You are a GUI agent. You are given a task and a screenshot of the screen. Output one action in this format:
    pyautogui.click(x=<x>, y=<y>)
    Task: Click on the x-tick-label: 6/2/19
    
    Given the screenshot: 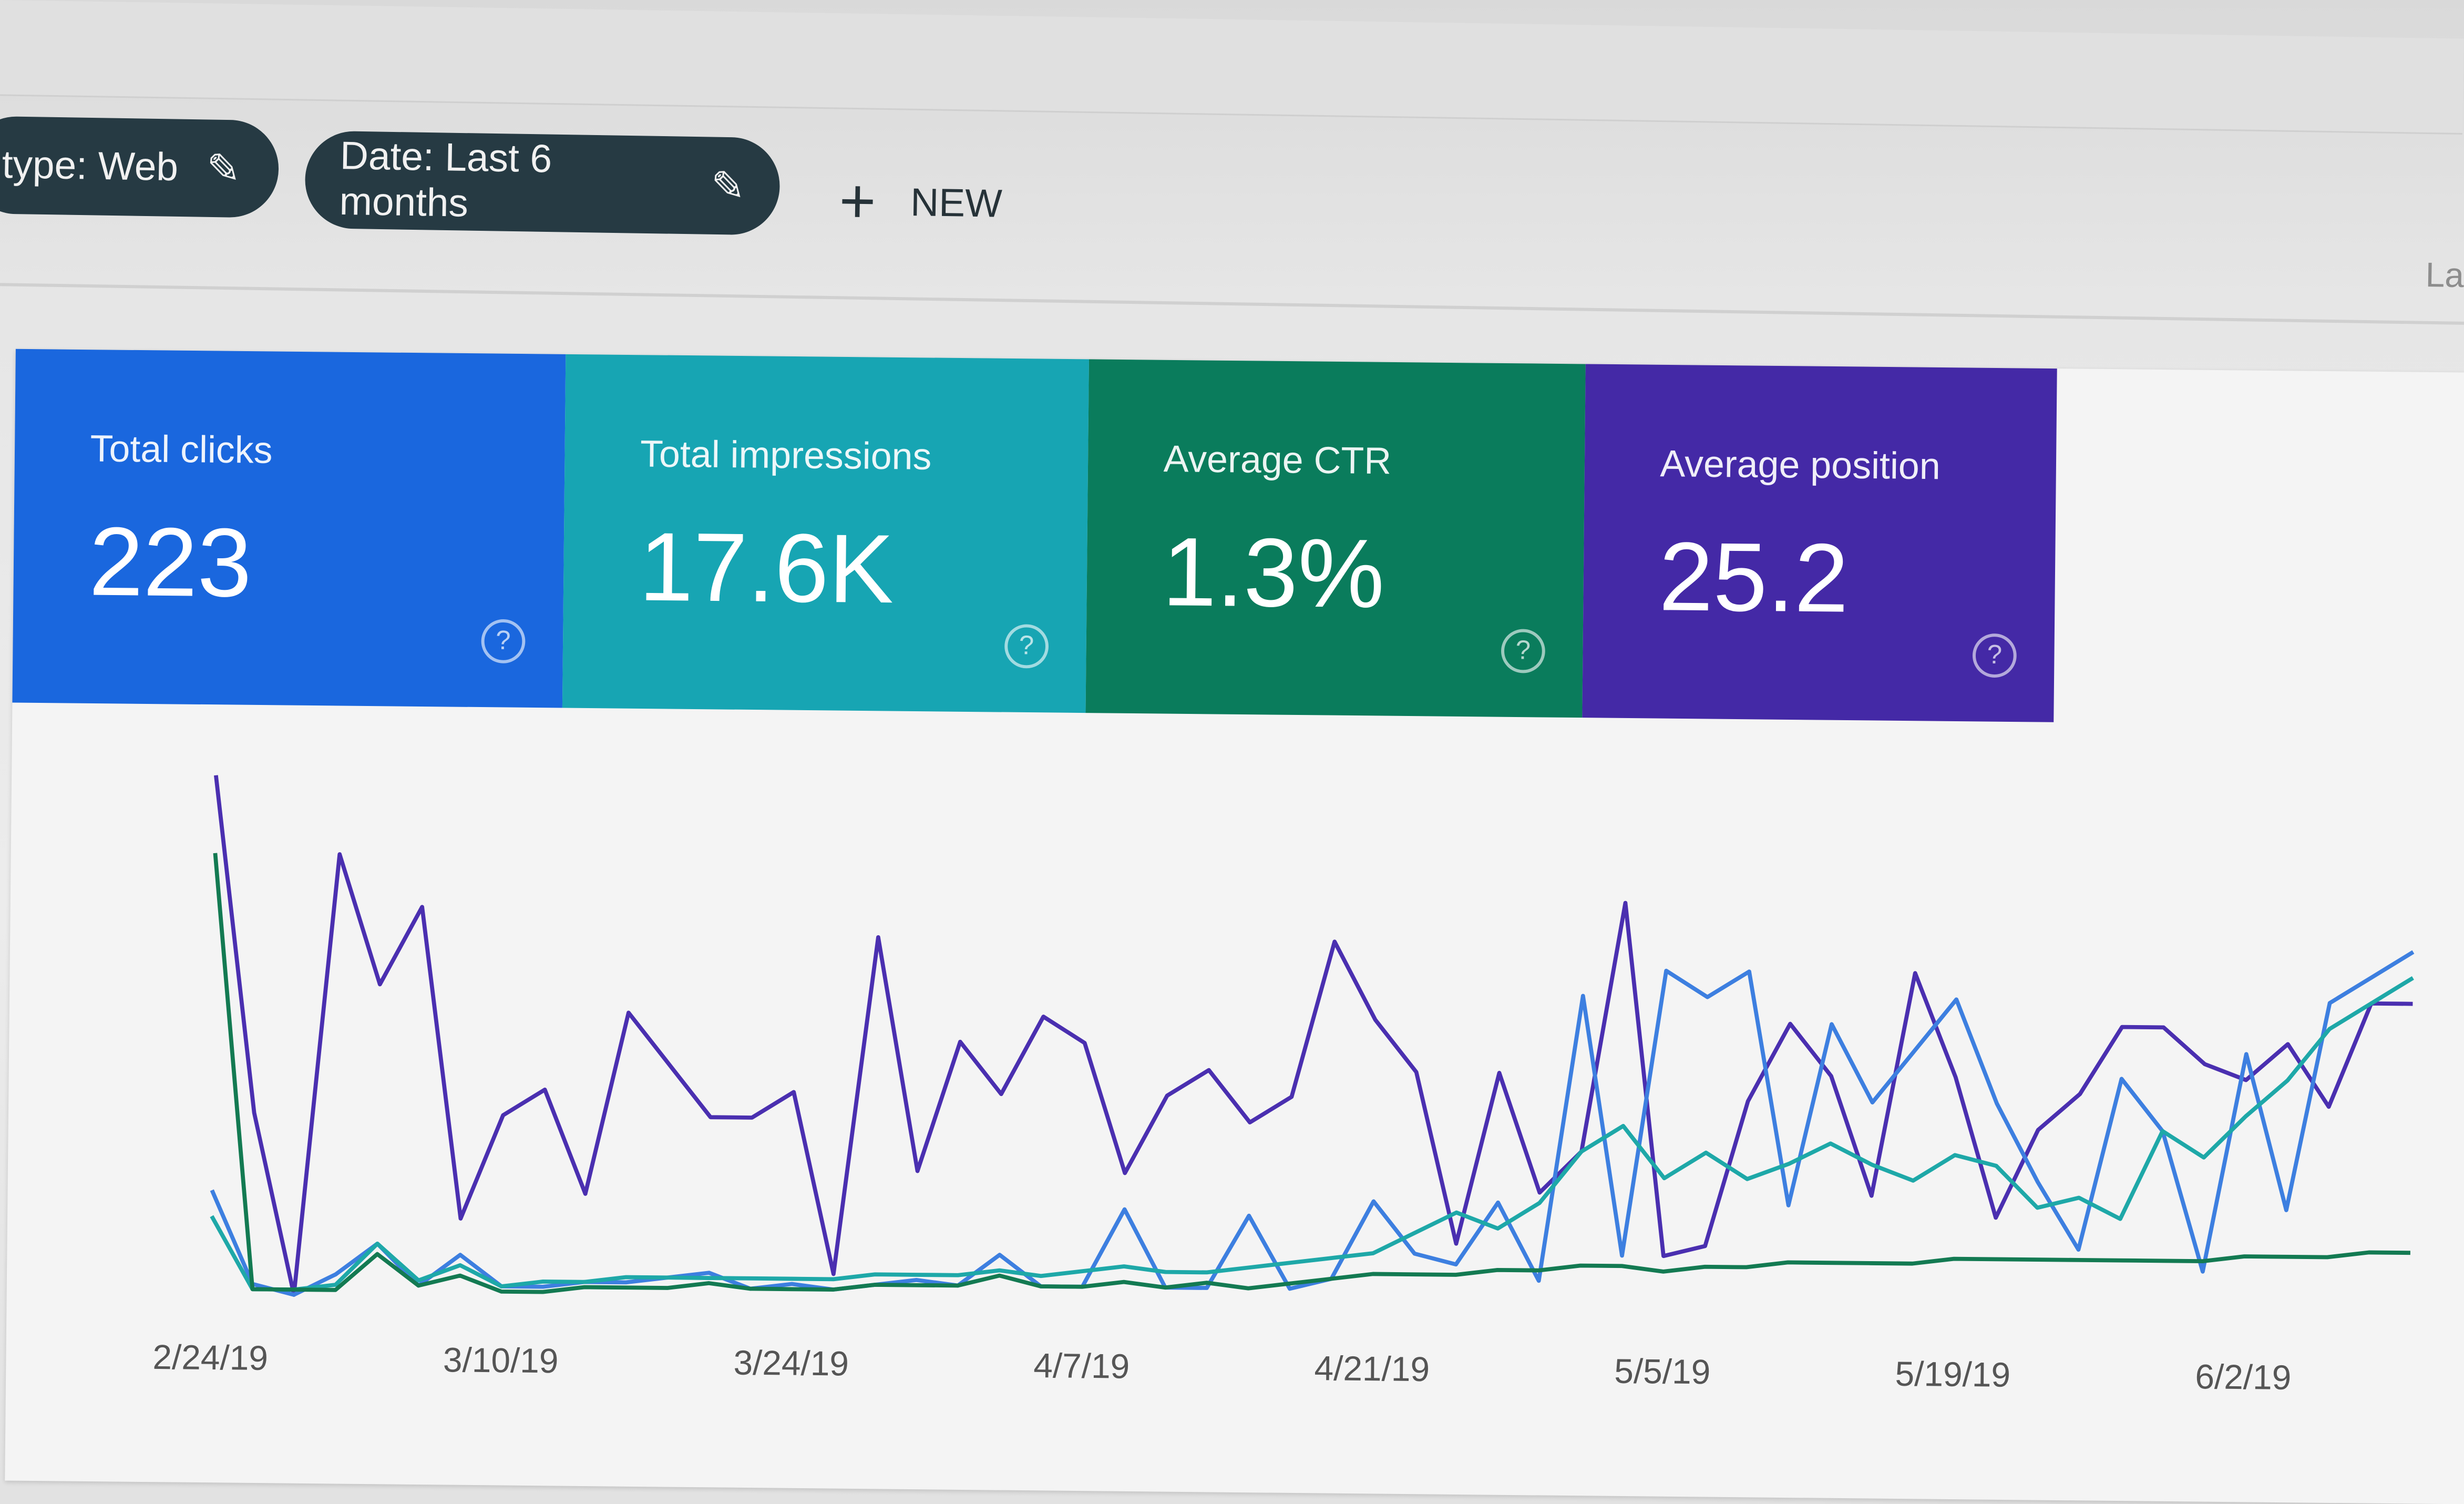 What is the action you would take?
    pyautogui.click(x=2244, y=1377)
    